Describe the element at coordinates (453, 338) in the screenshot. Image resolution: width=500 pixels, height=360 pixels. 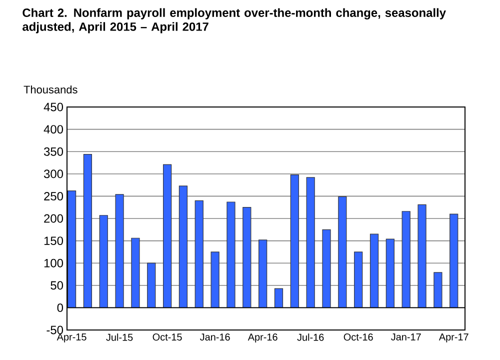
I see `x-tick-label: Apr-17` at that location.